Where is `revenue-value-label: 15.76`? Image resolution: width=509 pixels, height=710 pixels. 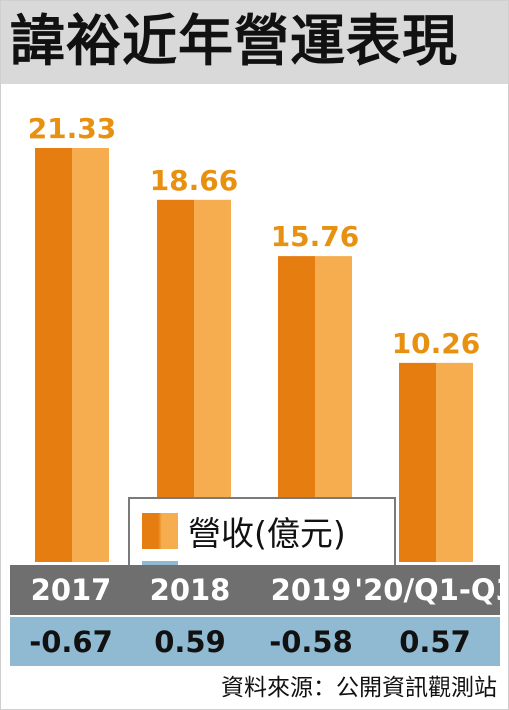 revenue-value-label: 15.76 is located at coordinates (315, 236).